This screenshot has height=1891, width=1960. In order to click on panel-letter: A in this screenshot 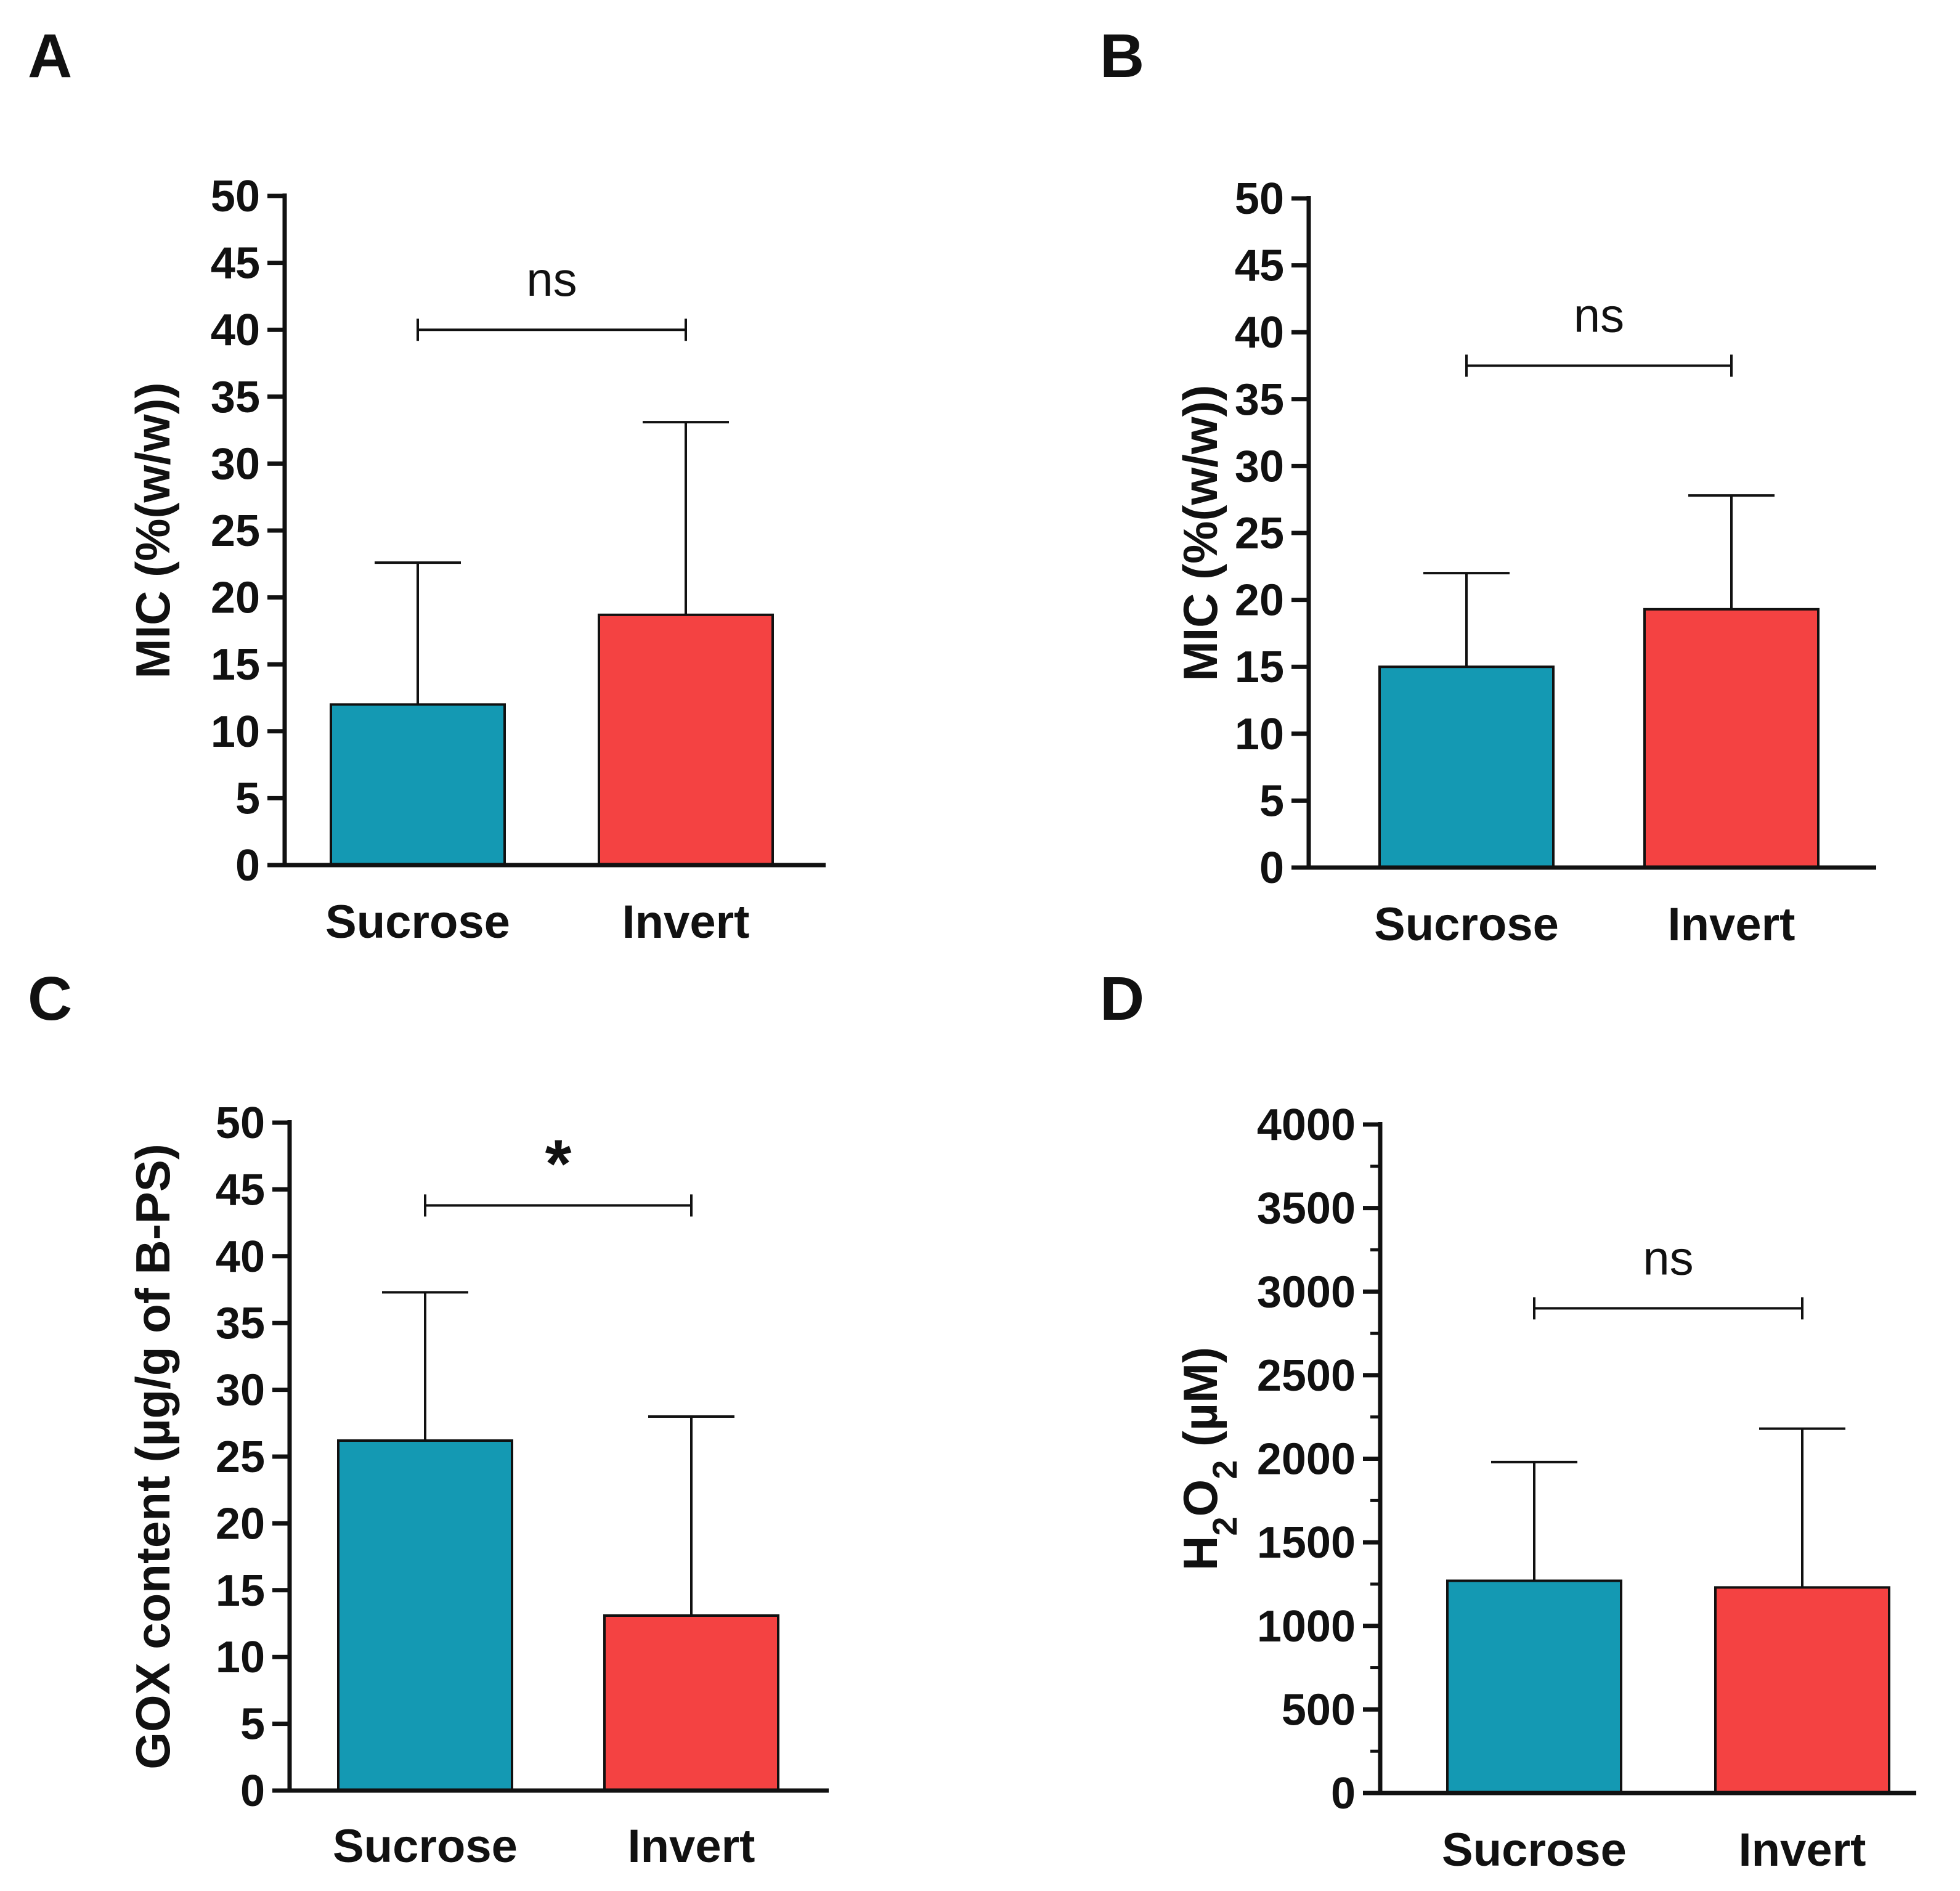, I will do `click(50, 56)`.